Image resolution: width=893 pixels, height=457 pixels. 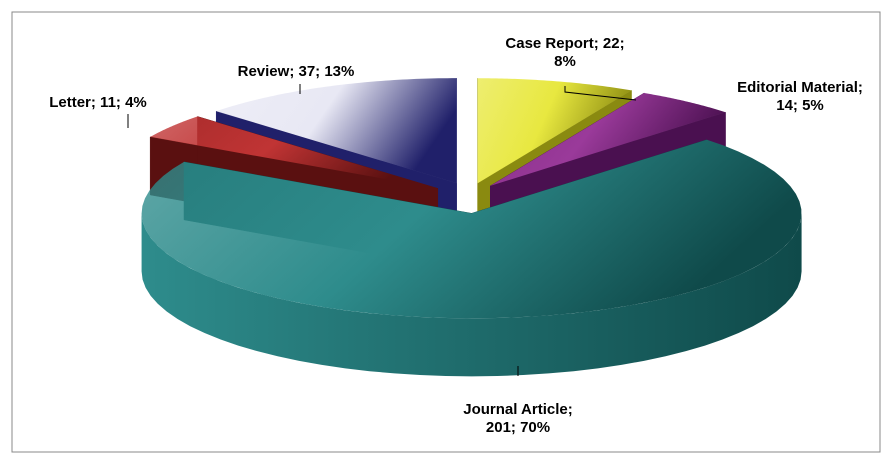 I want to click on data-label-line: Editorial Material;, so click(x=800, y=87).